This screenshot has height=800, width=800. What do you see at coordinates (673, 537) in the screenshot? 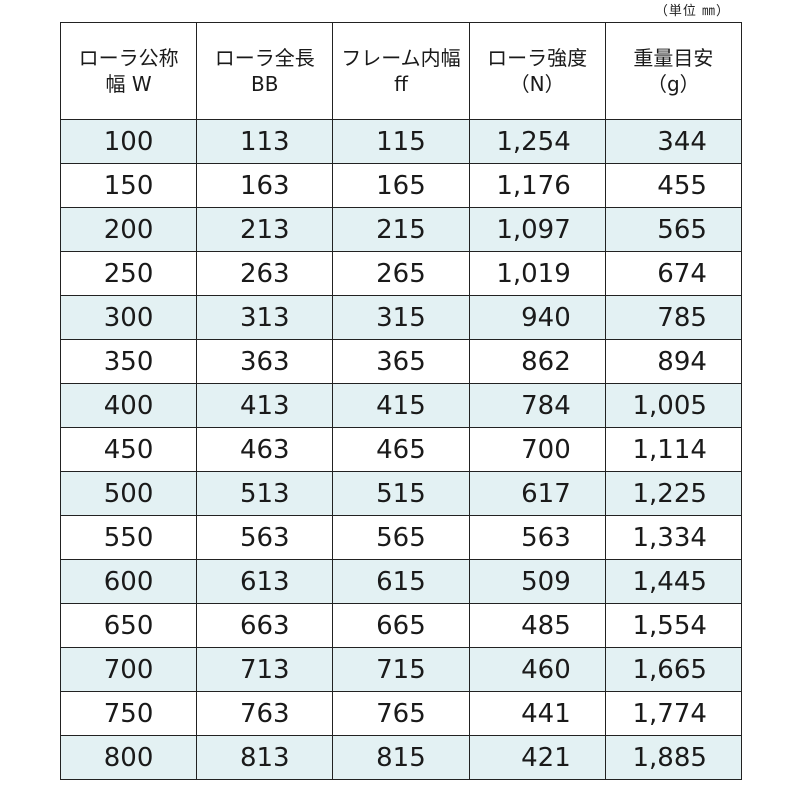
I see `cell-weight: 1,334` at bounding box center [673, 537].